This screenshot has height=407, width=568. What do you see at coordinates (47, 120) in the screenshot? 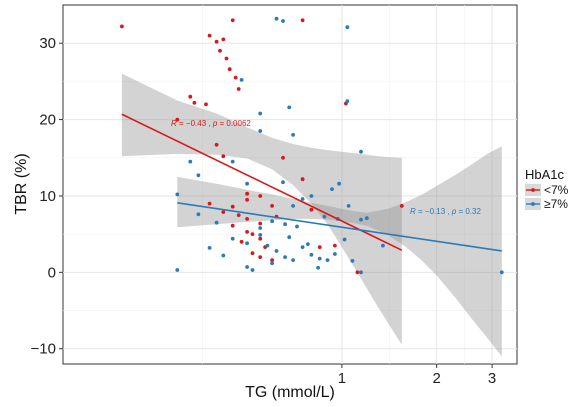
I see `y-tick-label: 20` at bounding box center [47, 120].